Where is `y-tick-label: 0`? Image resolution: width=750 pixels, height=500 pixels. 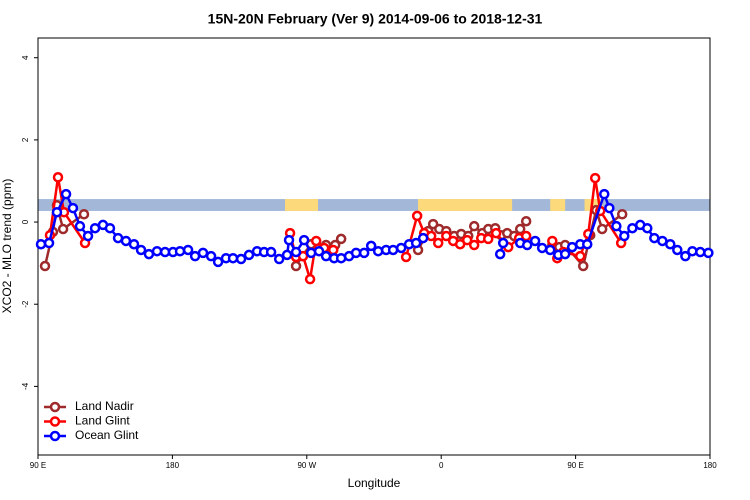
y-tick-label: 0 is located at coordinates (25, 221).